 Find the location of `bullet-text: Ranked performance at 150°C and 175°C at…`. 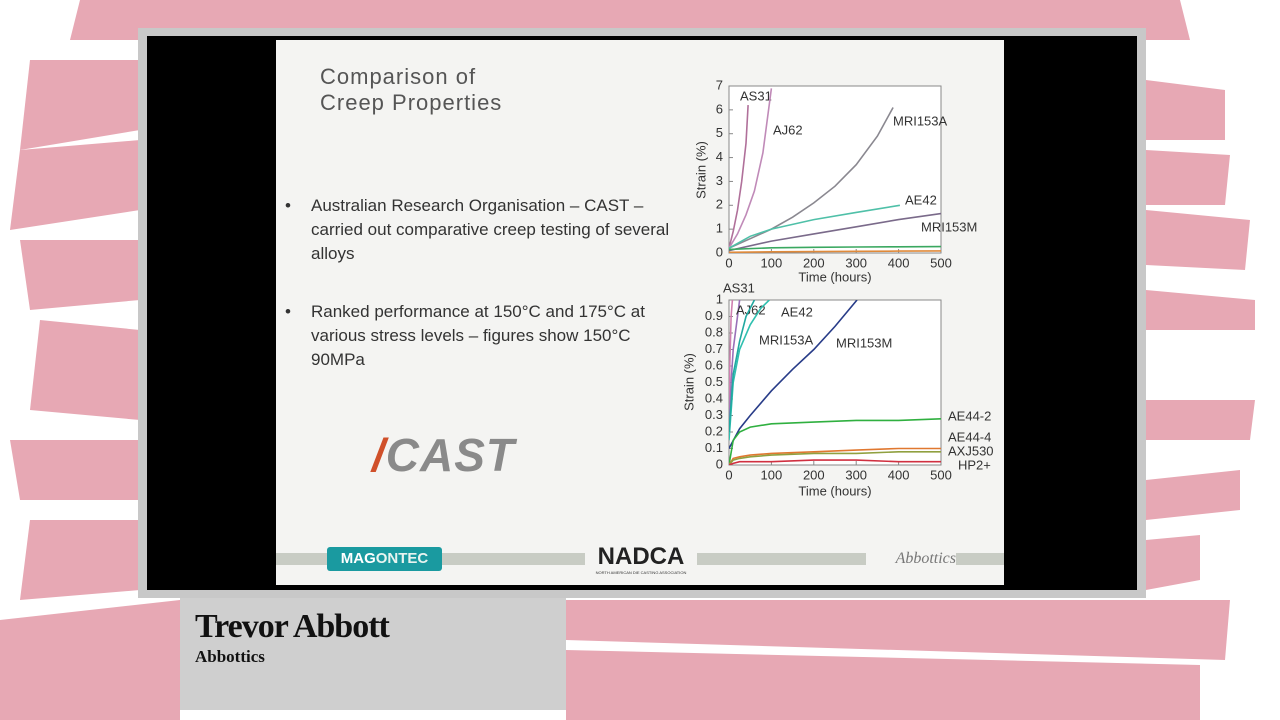

bullet-text: Ranked performance at 150°C and 175°C at… is located at coordinates (478, 335).